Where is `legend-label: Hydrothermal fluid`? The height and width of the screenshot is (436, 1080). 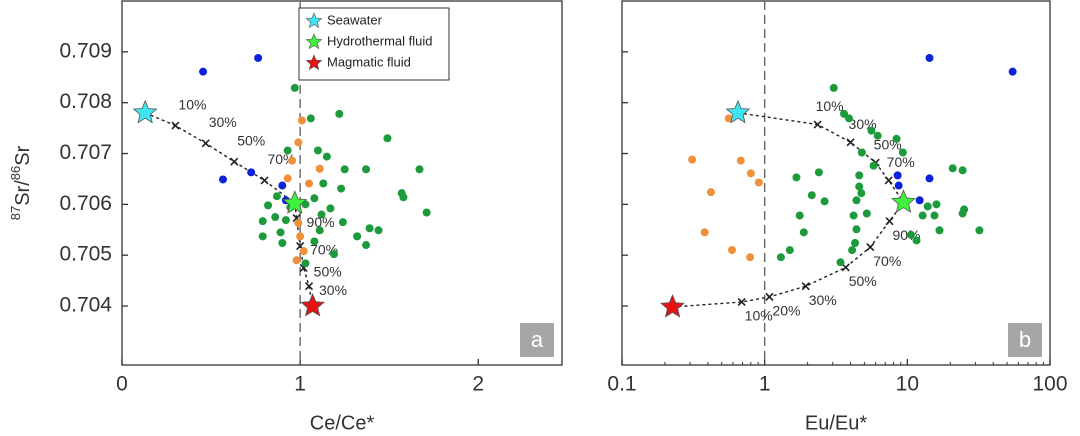 legend-label: Hydrothermal fluid is located at coordinates (380, 40).